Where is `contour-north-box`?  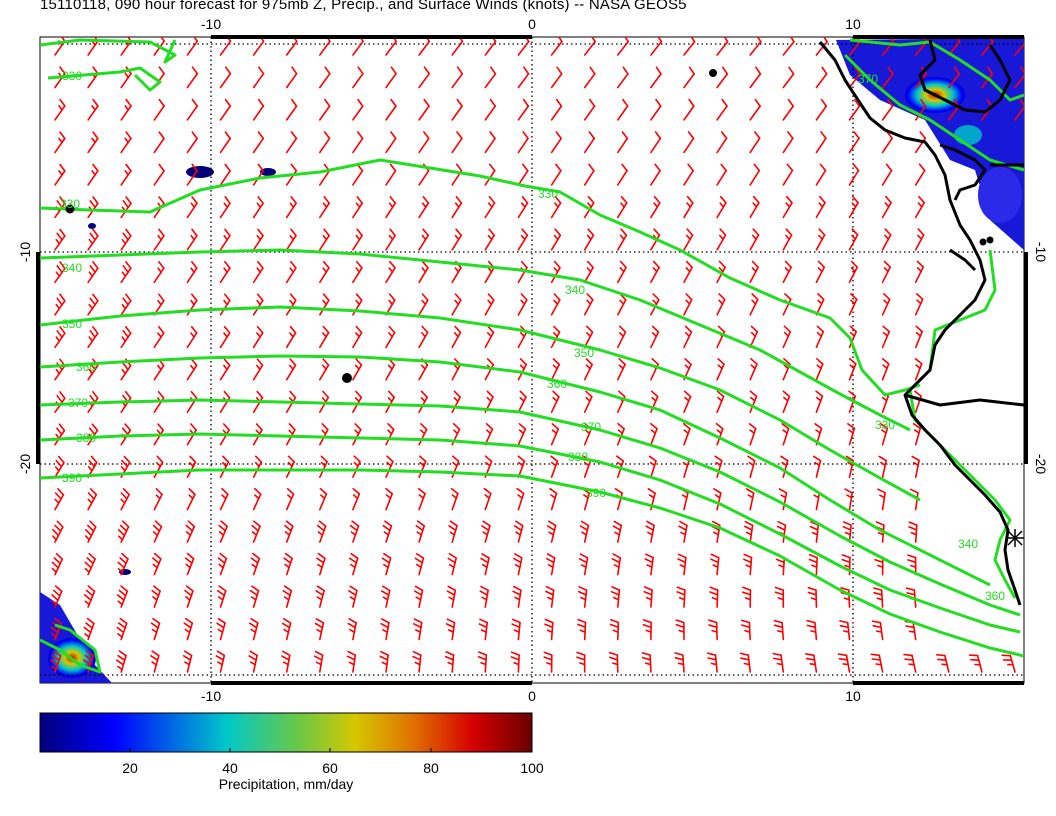
contour-north-box is located at coordinates (104, 79).